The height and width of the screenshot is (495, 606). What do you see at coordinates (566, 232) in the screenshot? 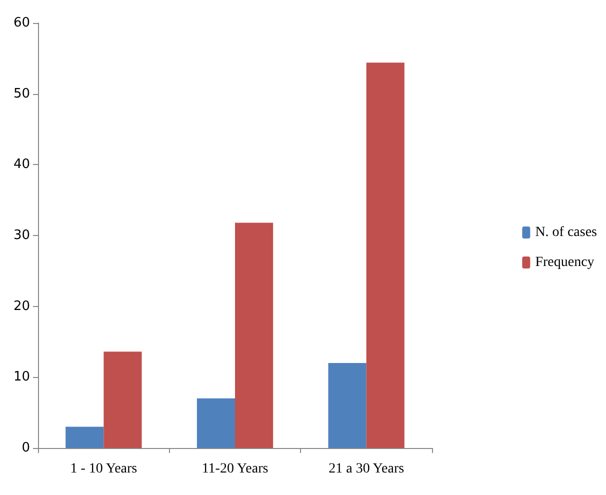
I see `legend-label: N. of cases` at bounding box center [566, 232].